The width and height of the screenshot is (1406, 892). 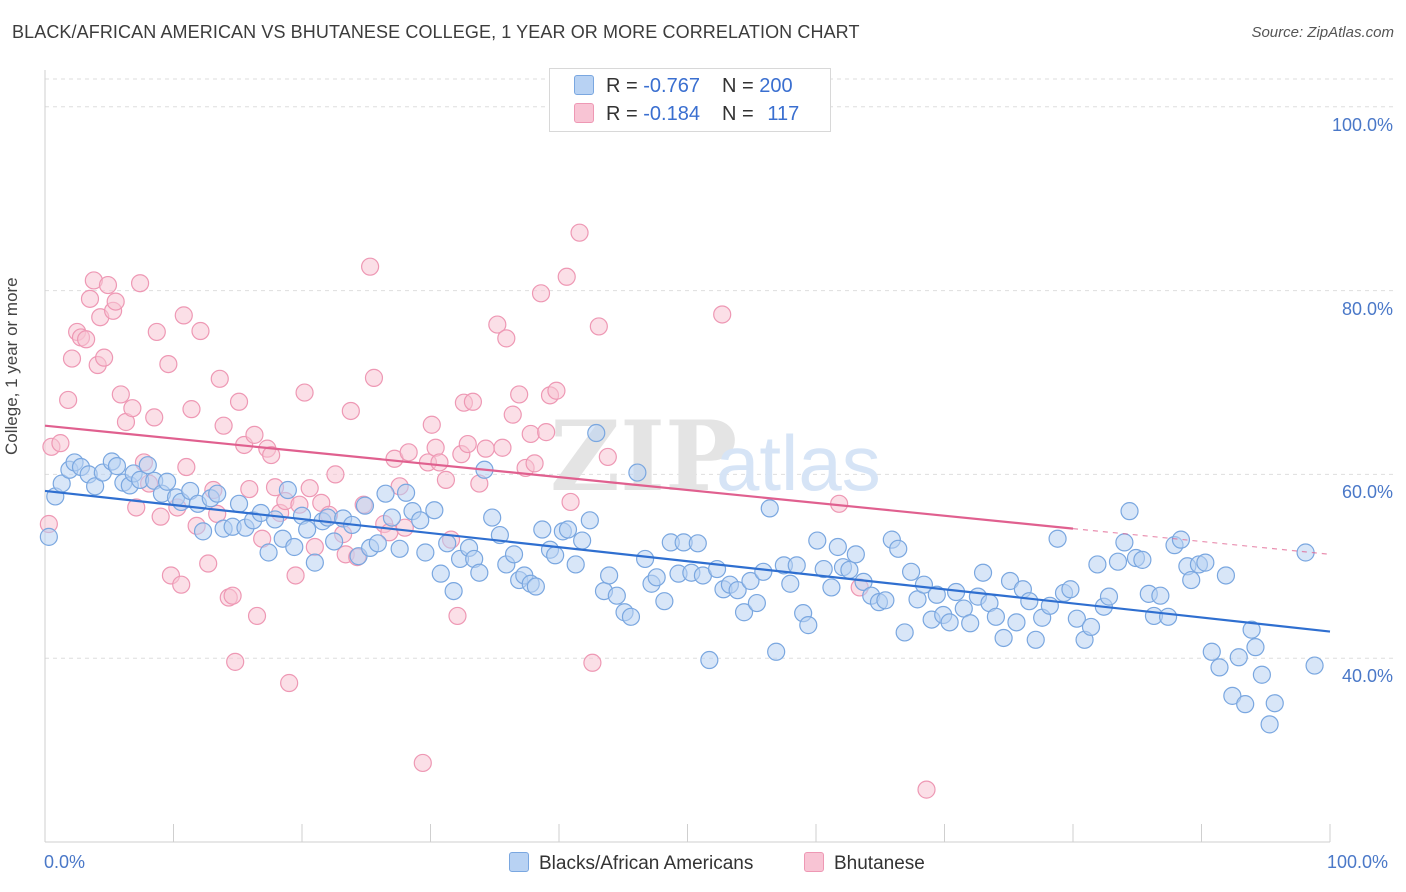 What do you see at coordinates (584, 85) in the screenshot?
I see `legend-swatch-black` at bounding box center [584, 85].